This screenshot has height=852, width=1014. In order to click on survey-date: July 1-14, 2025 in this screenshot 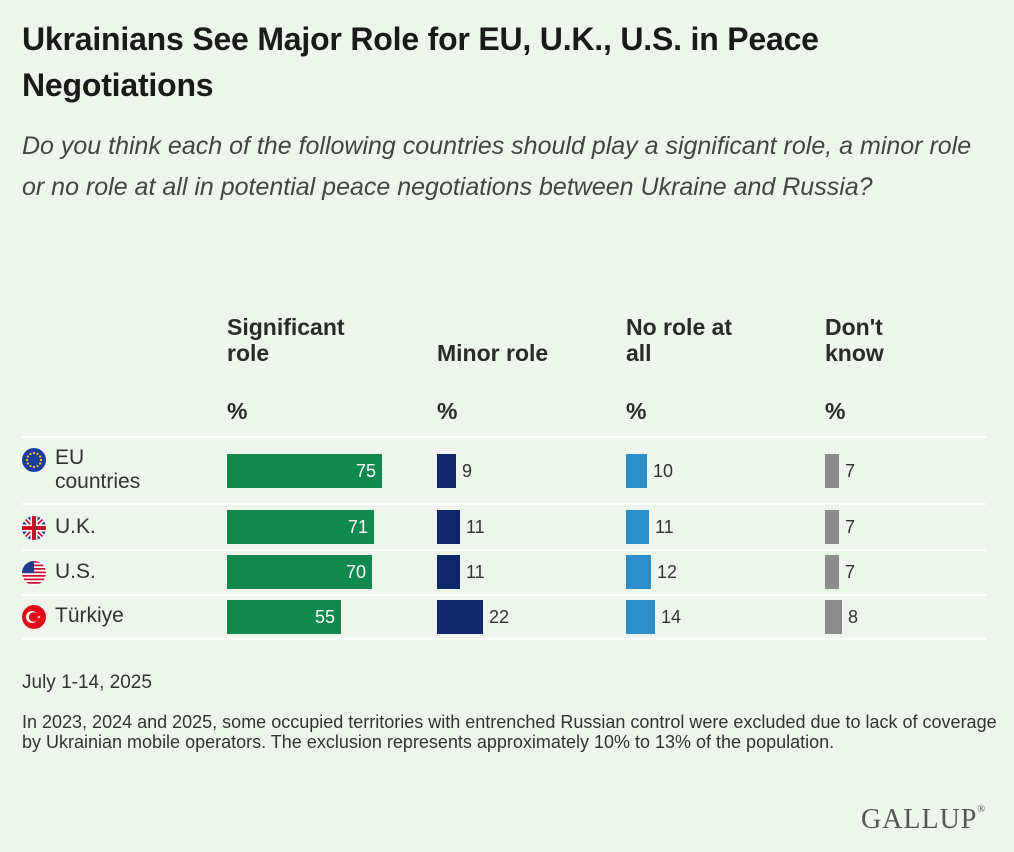, I will do `click(87, 682)`.